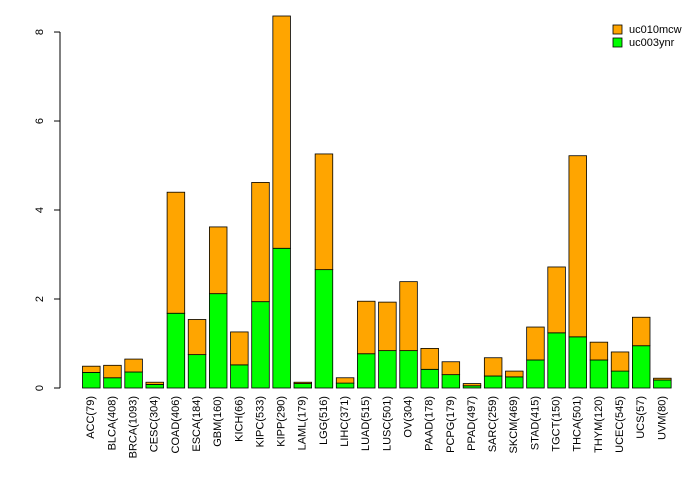 This screenshot has width=700, height=480. Describe the element at coordinates (599, 424) in the screenshot. I see `x-tick-label: THYM(120)` at that location.